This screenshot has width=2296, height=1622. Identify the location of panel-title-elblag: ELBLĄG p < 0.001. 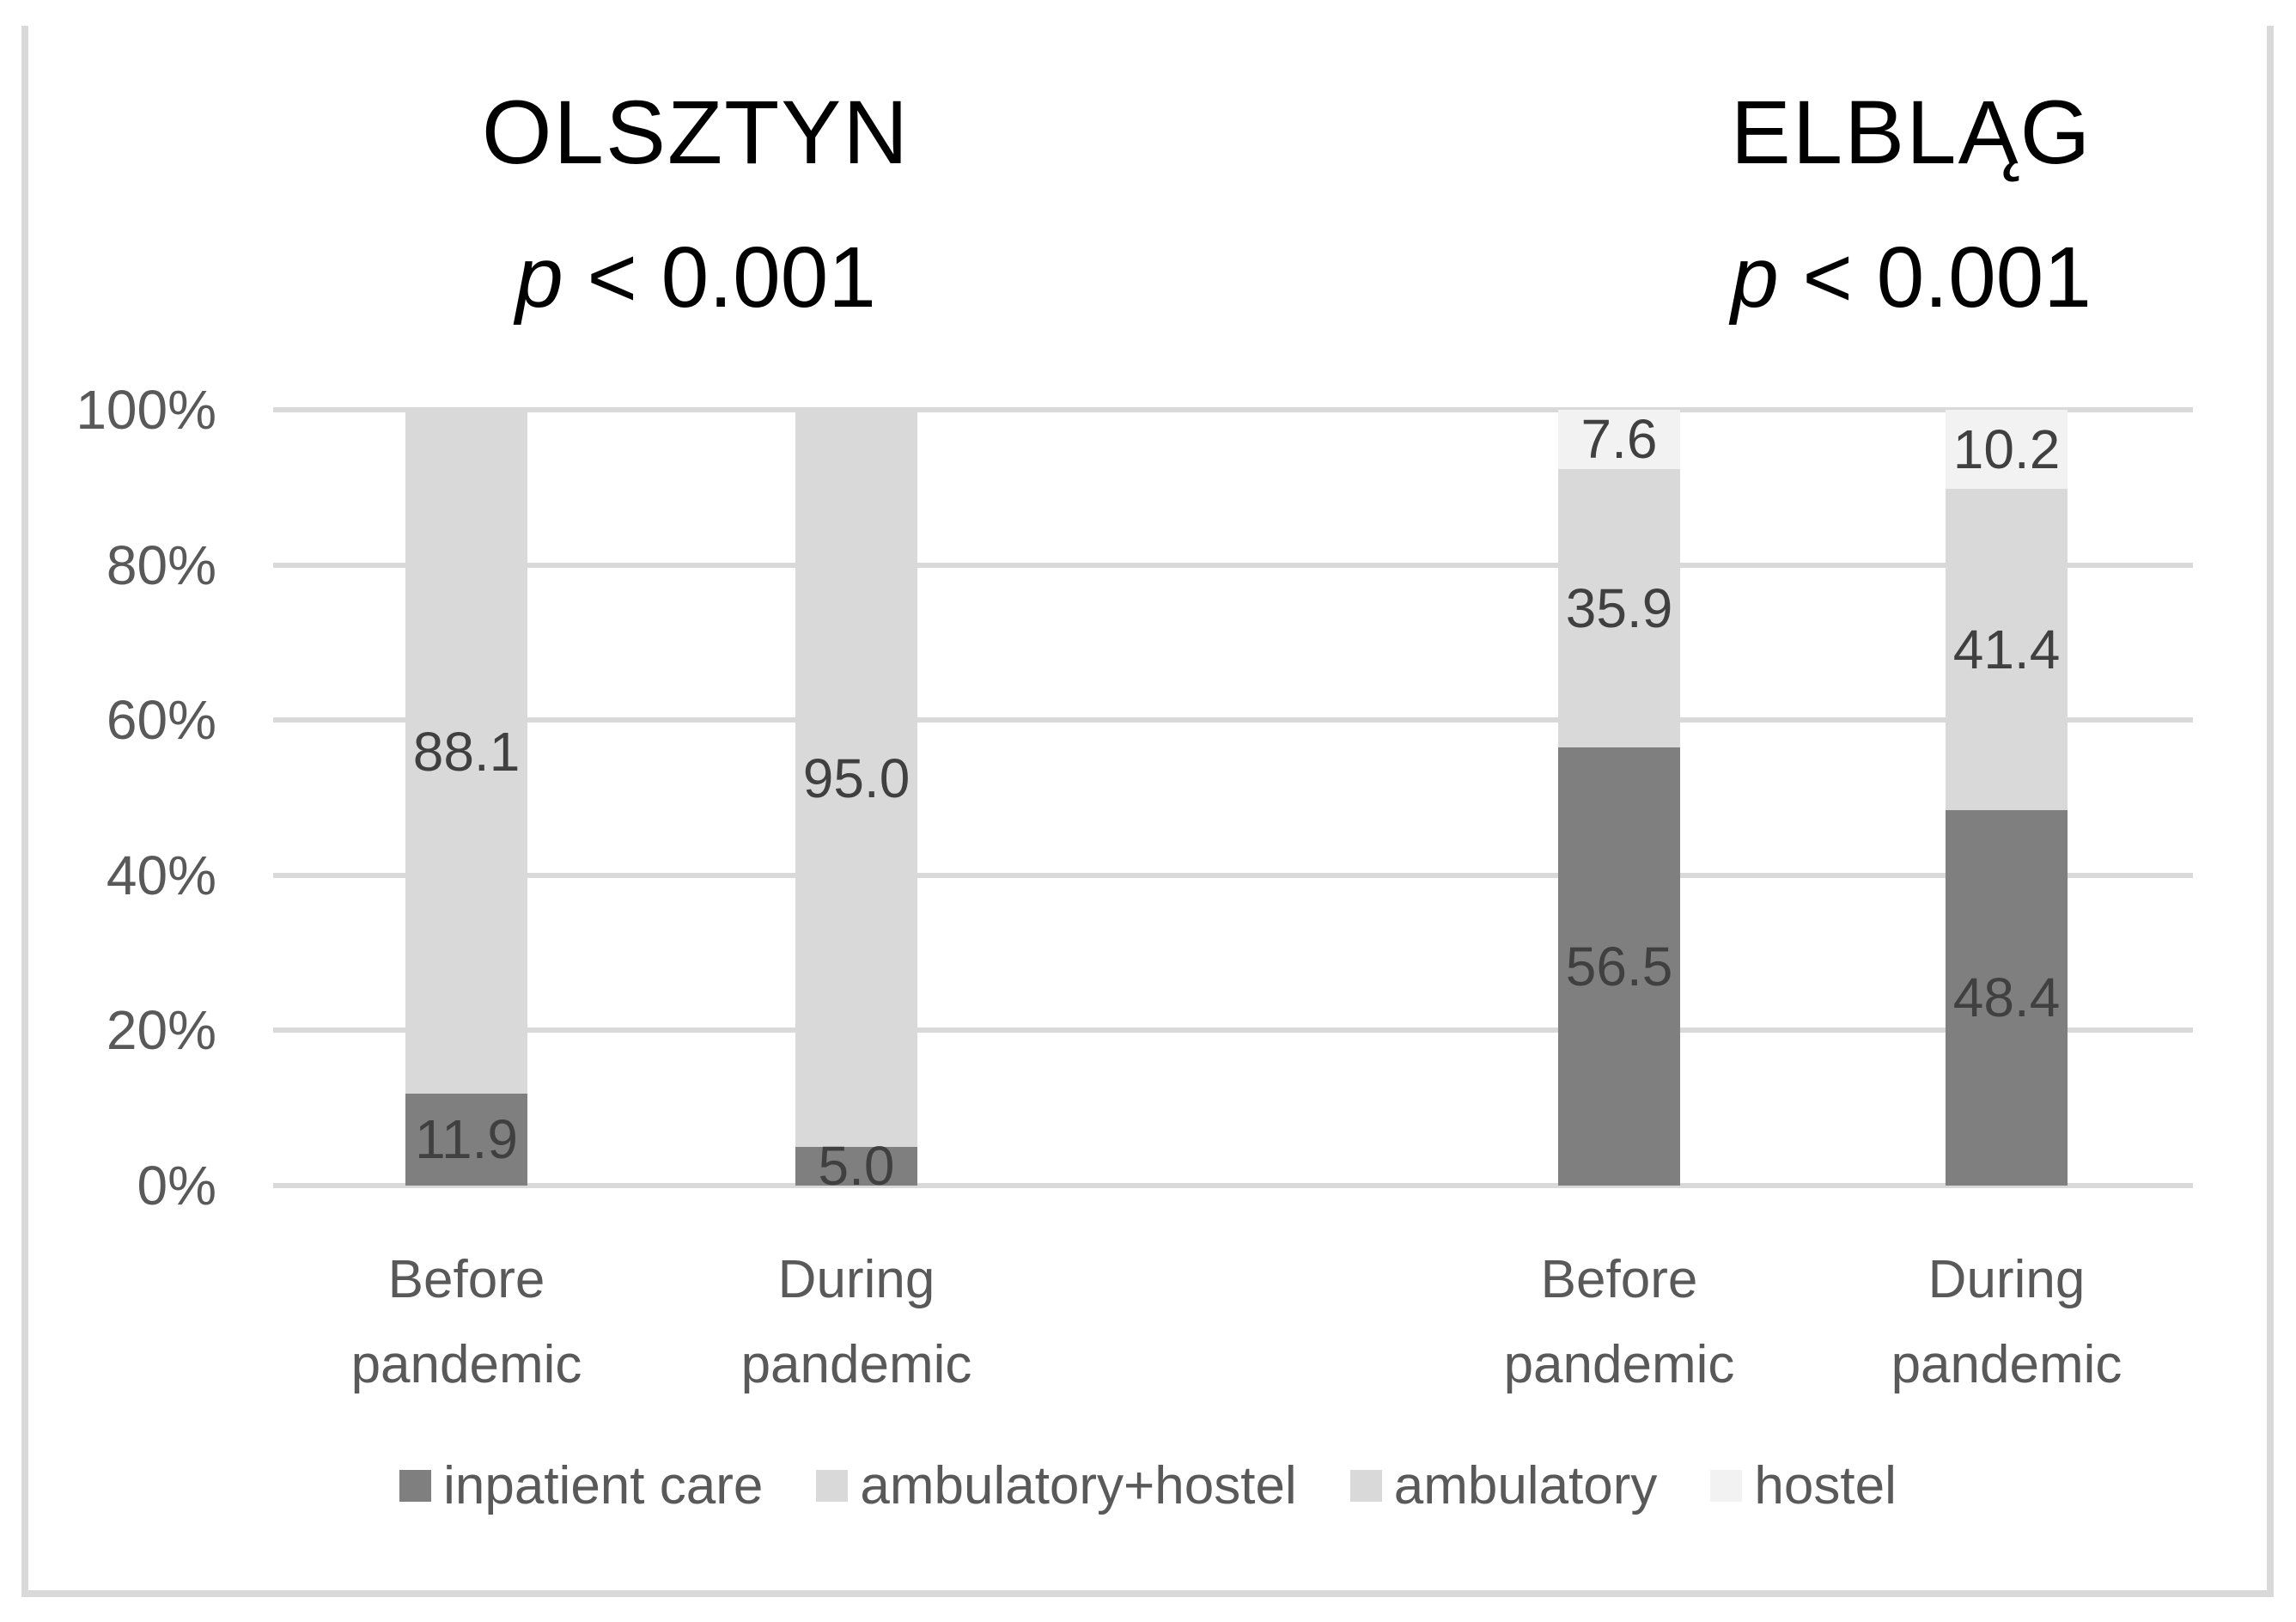
(1911, 205).